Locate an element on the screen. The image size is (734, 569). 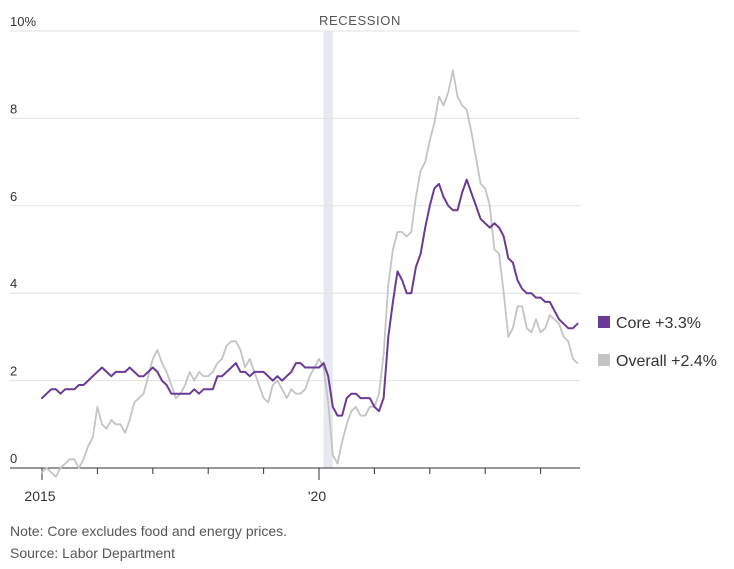
y-tick-label: 10% is located at coordinates (23, 21).